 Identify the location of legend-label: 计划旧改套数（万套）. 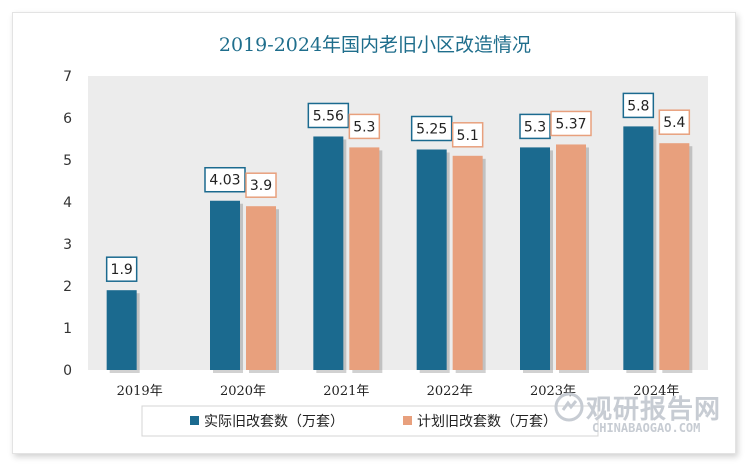
(487, 422).